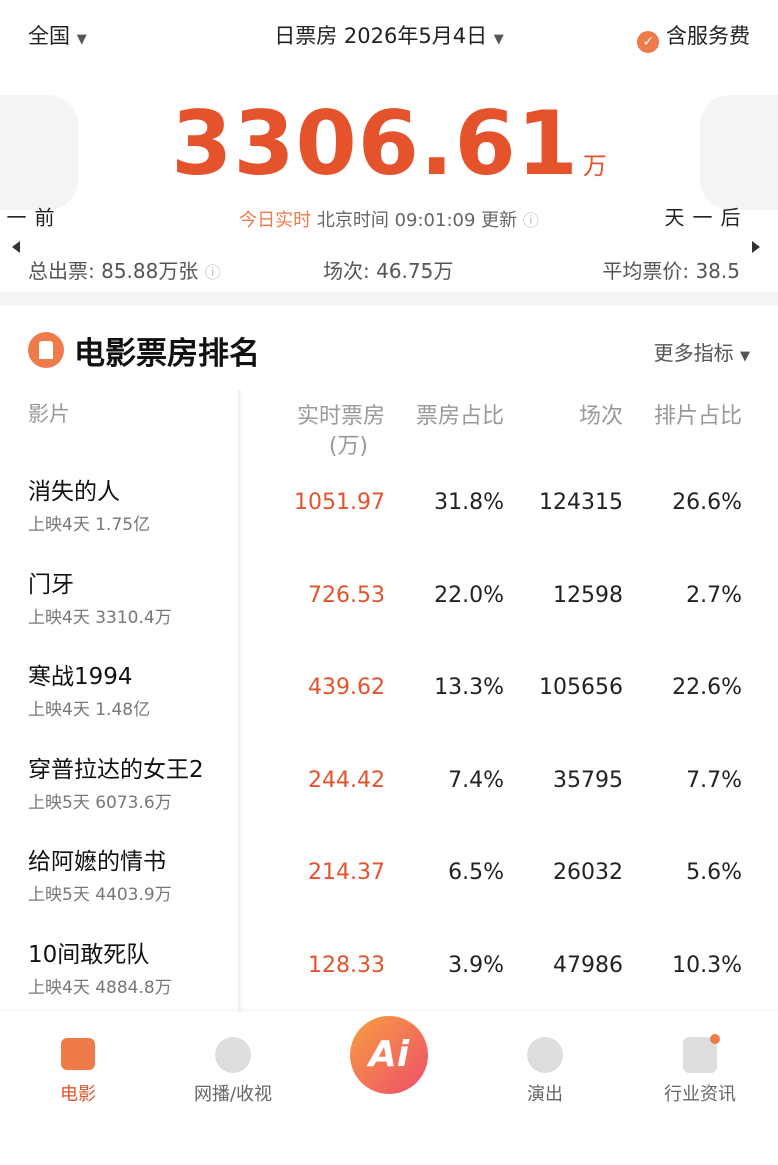 This screenshot has height=1165, width=778. I want to click on sessions: 35795, so click(588, 780).